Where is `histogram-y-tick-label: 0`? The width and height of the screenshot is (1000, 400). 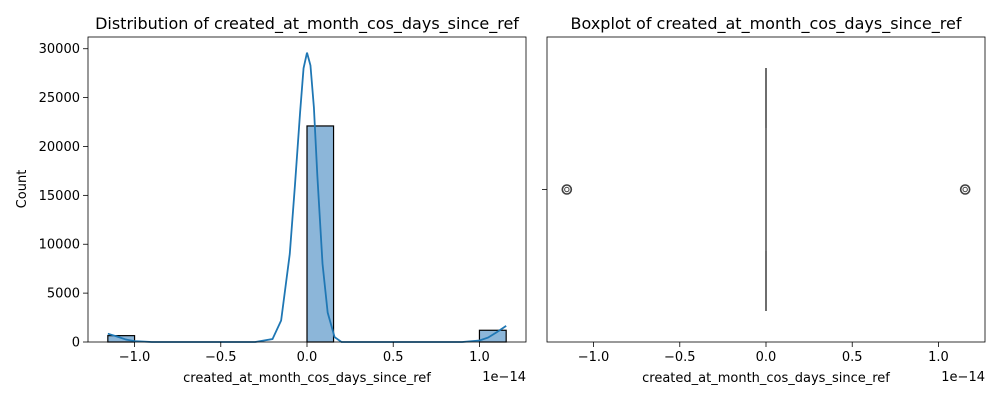
histogram-y-tick-label: 0 is located at coordinates (76, 343).